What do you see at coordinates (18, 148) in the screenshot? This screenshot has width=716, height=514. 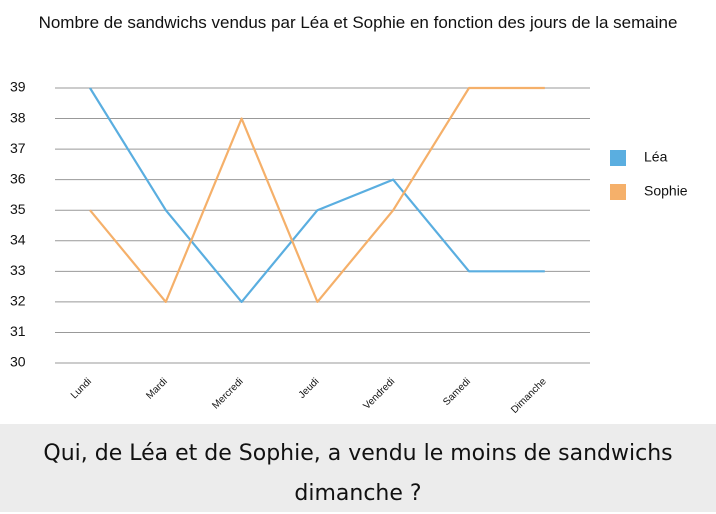 I see `y-tick-label: 37` at bounding box center [18, 148].